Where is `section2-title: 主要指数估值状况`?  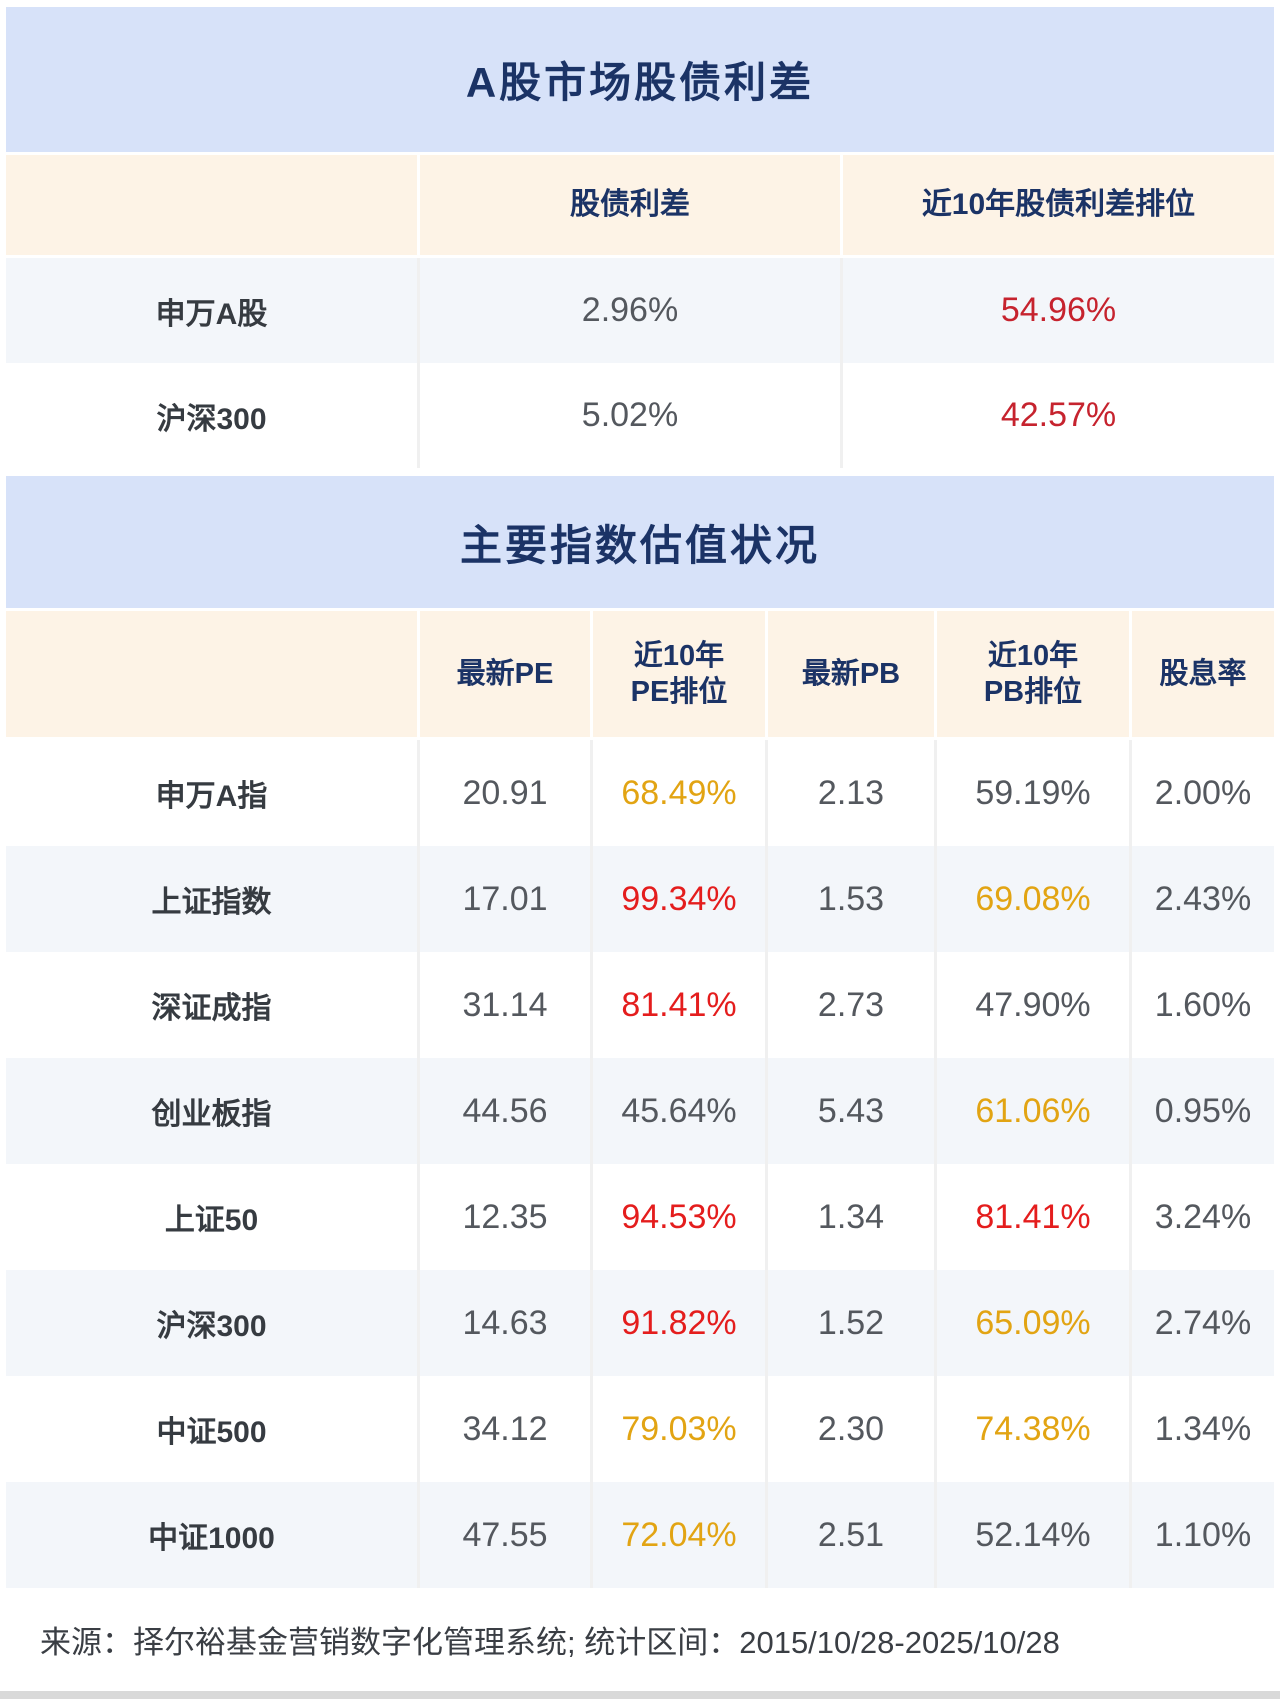 section2-title: 主要指数估值状况 is located at coordinates (640, 542).